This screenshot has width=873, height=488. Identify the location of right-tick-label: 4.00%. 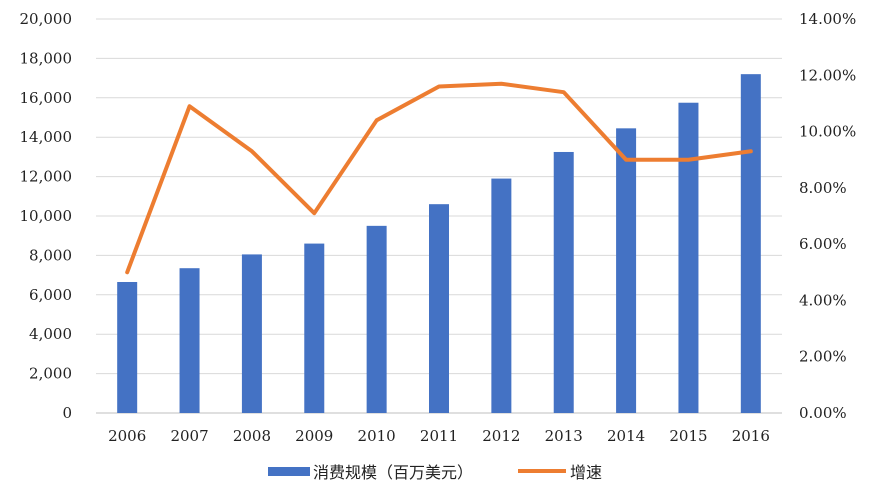
(823, 300).